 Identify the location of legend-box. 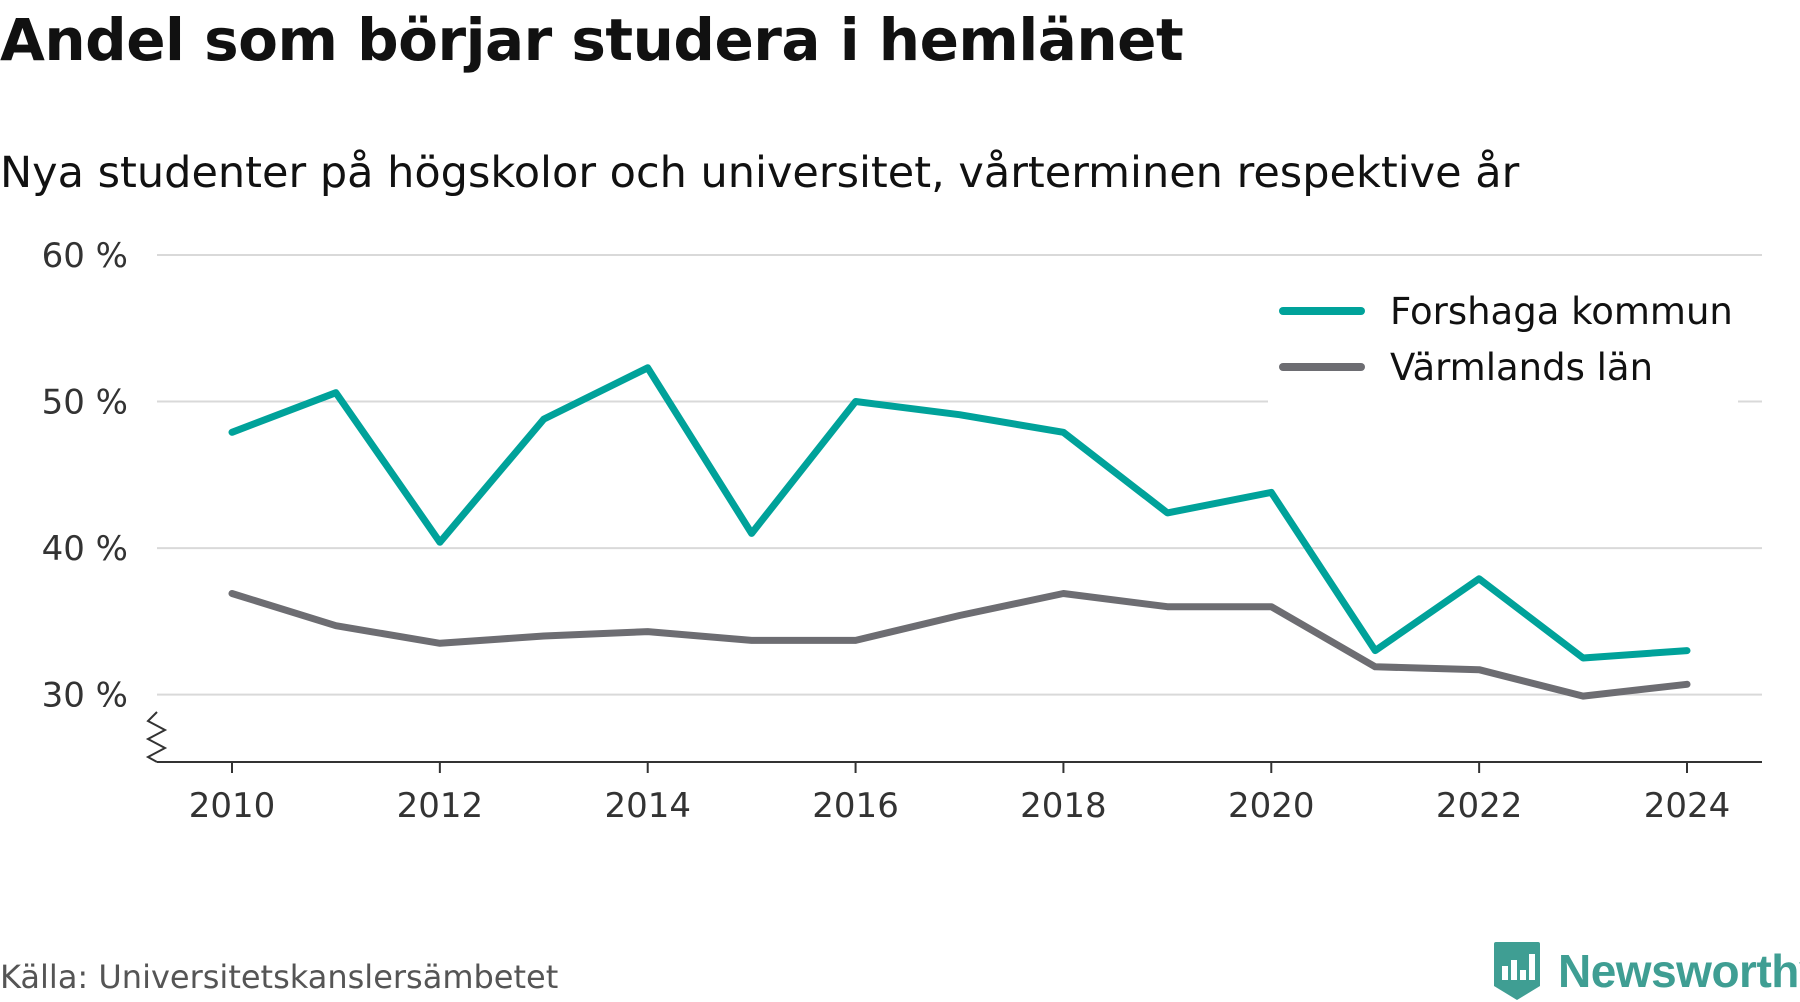
(1503, 344).